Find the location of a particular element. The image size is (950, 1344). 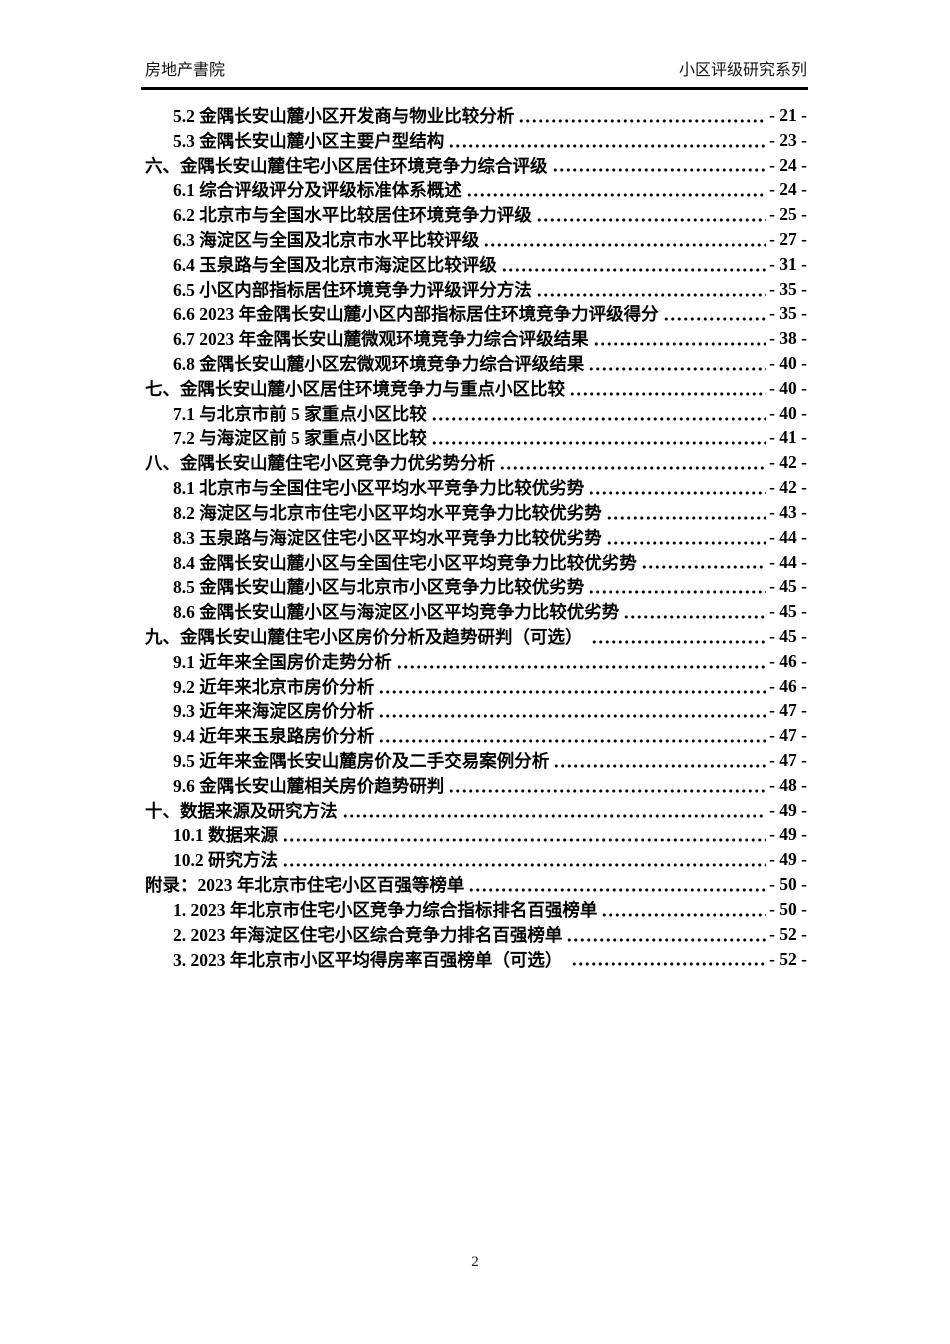

toc-entry-page-number: - 23 - is located at coordinates (788, 139).